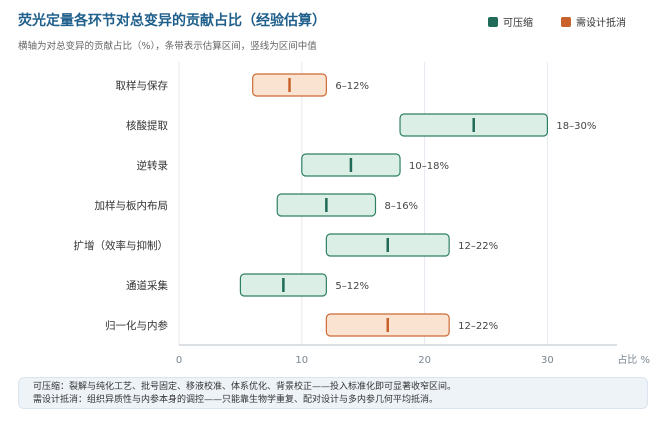 The height and width of the screenshot is (421, 664). I want to click on chart-title: 荧光定量各环节对总变异的贡献占比（经验估算）, so click(172, 21).